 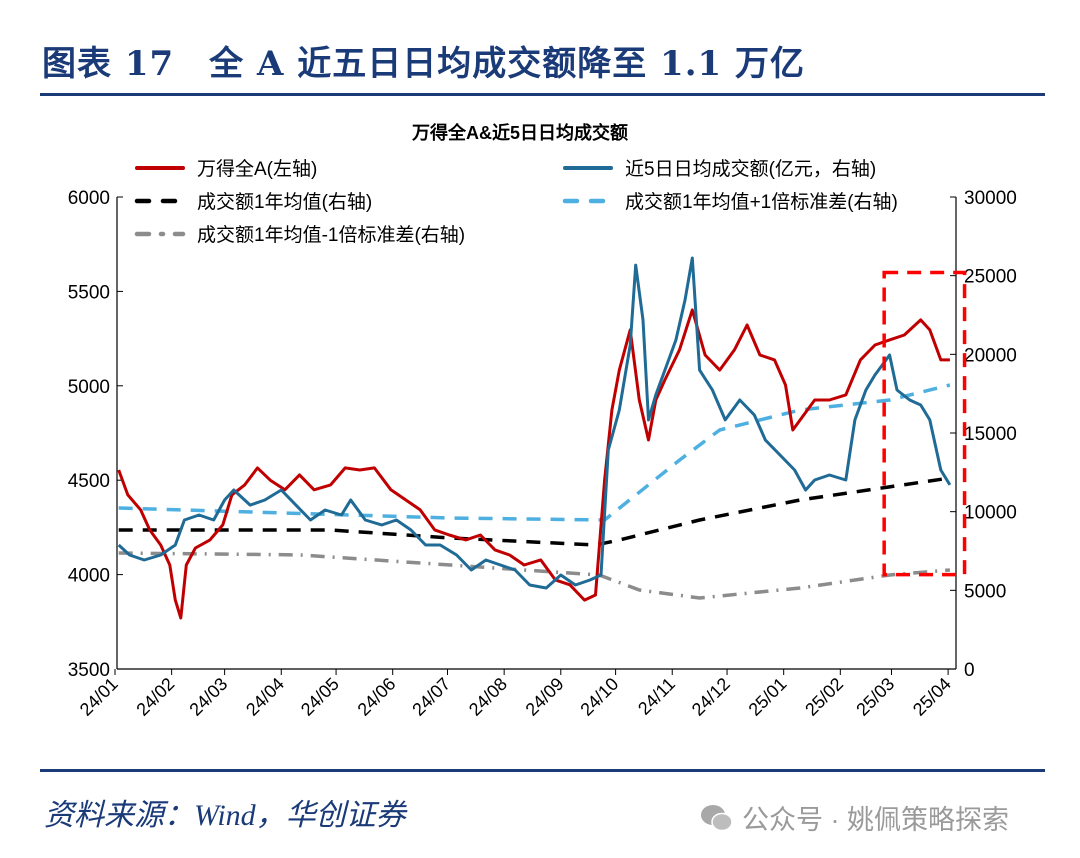 I want to click on x-tick-label: 24/05, so click(x=320, y=697).